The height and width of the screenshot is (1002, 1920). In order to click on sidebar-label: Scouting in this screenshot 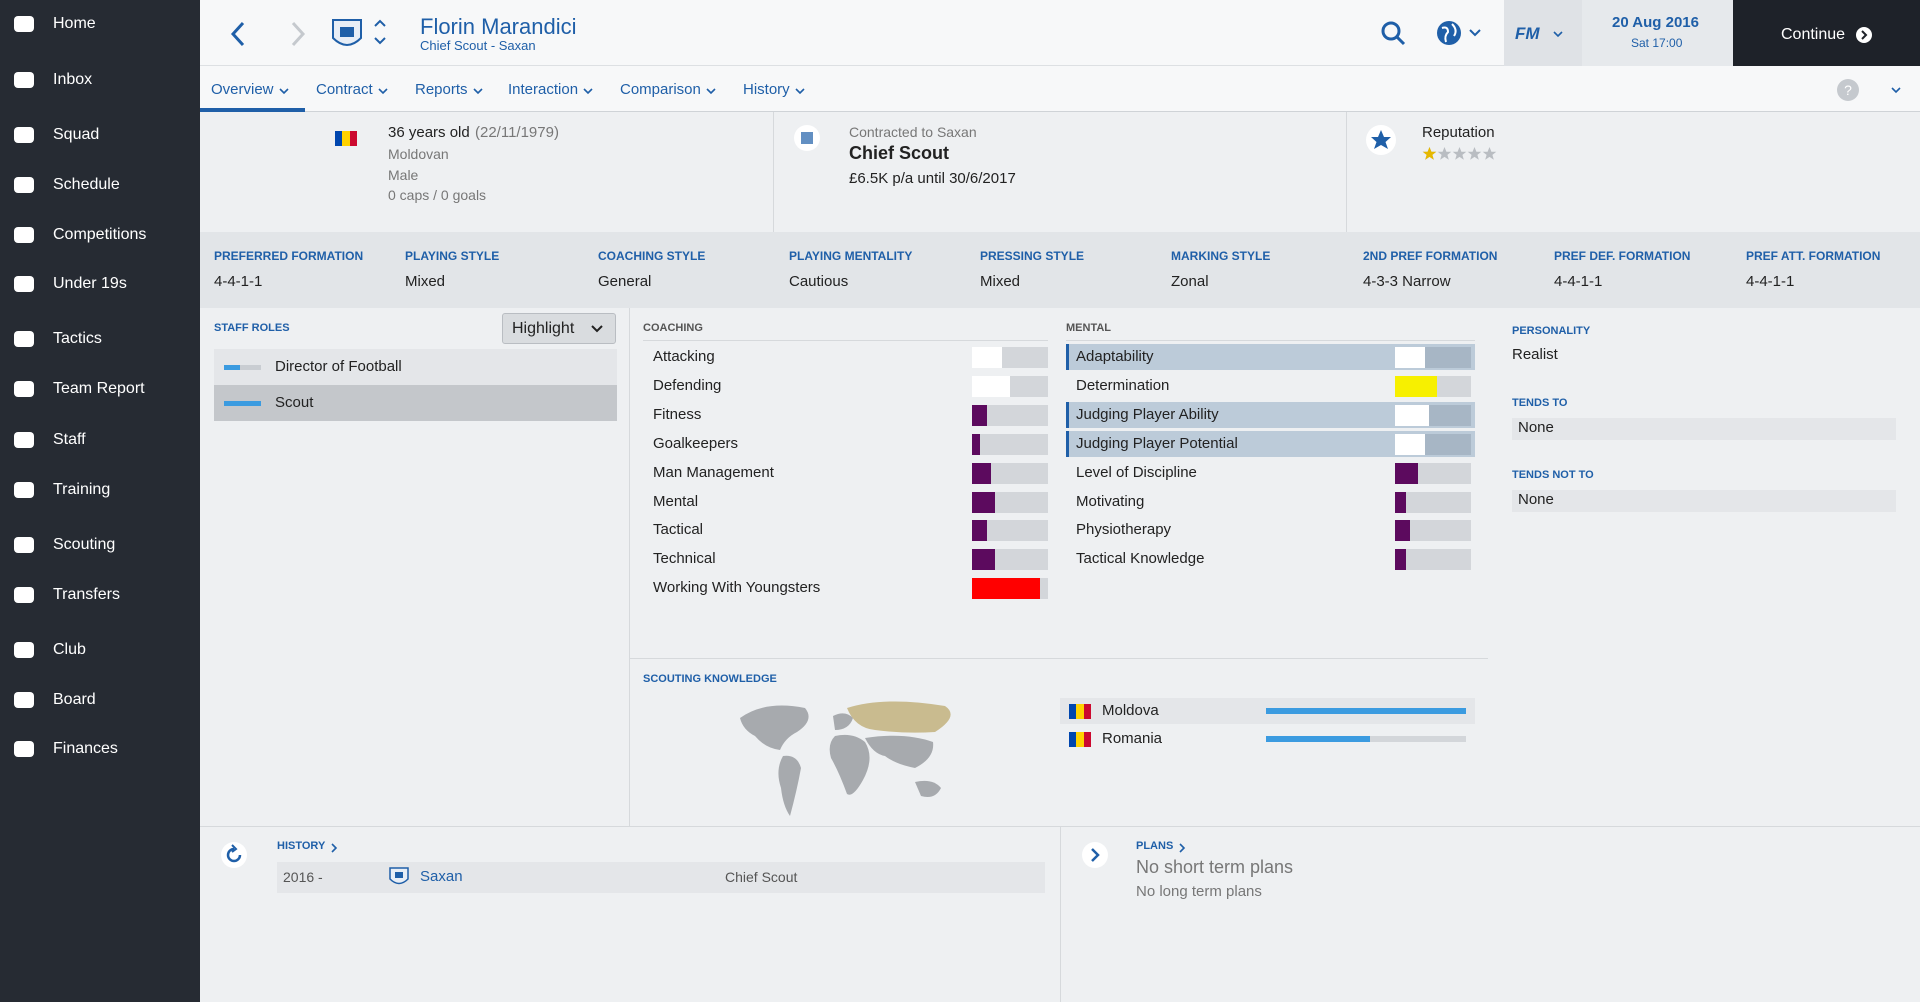, I will do `click(84, 545)`.